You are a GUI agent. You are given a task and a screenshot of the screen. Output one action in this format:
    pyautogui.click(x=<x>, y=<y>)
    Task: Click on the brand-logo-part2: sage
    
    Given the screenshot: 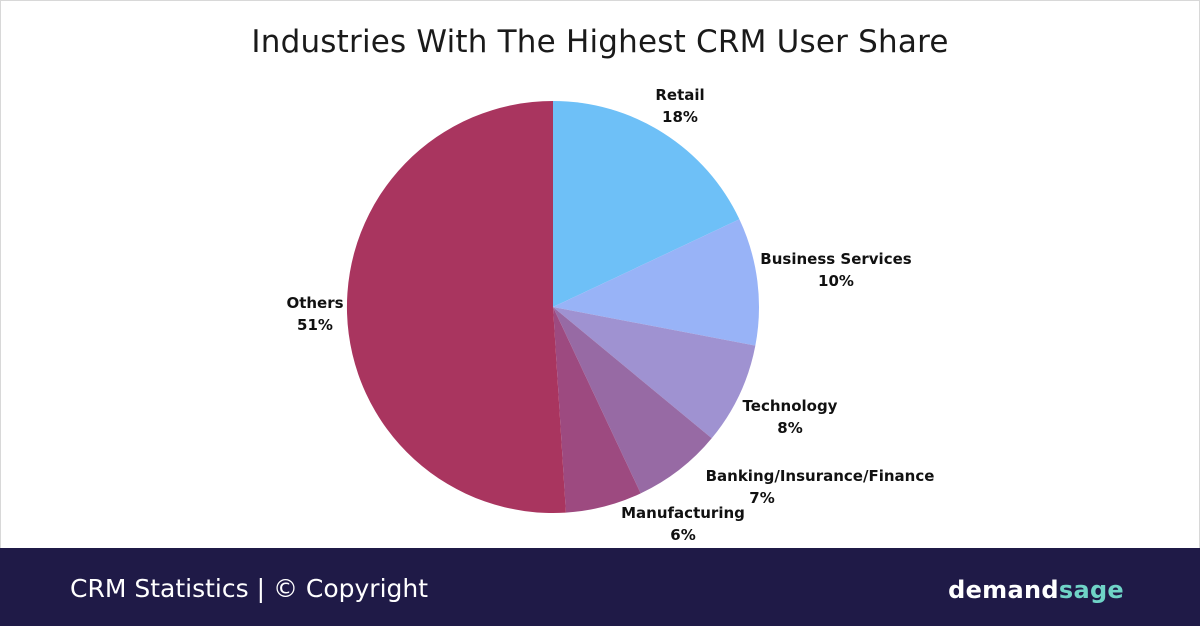 What is the action you would take?
    pyautogui.click(x=1091, y=590)
    